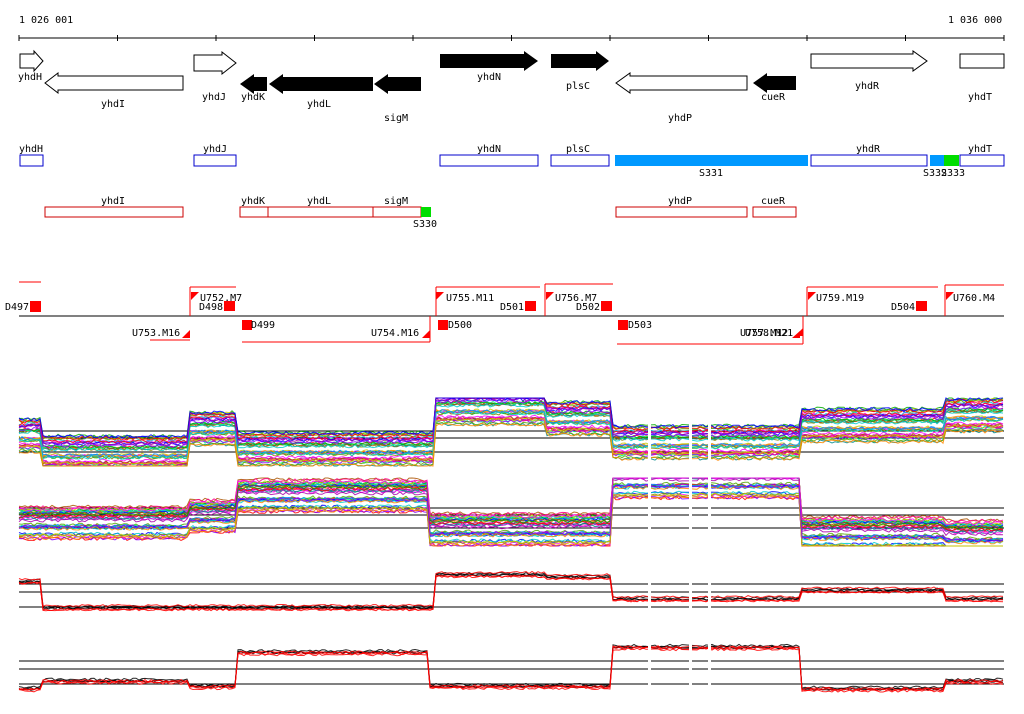  I want to click on minus-label-S330: S330, so click(425, 224).